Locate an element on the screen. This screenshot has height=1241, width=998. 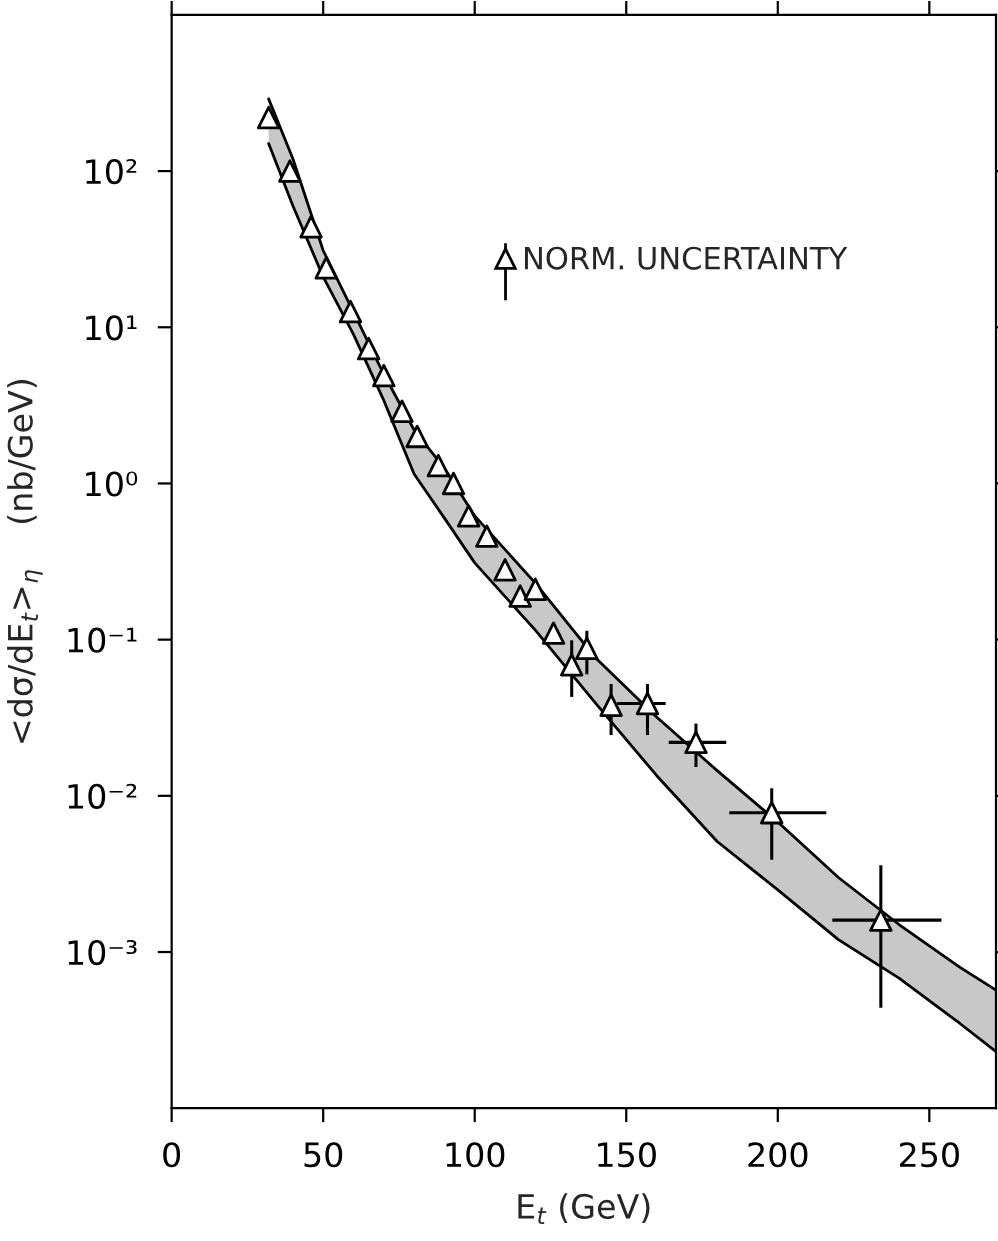
x-tick-label: 100 is located at coordinates (475, 1155).